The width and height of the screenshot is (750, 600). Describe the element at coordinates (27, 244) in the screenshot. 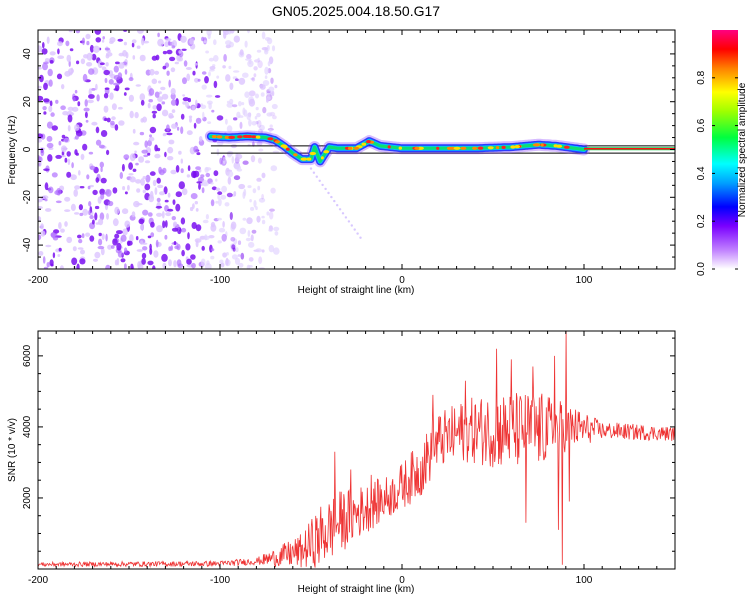

I see `y-tick-label: -40` at that location.